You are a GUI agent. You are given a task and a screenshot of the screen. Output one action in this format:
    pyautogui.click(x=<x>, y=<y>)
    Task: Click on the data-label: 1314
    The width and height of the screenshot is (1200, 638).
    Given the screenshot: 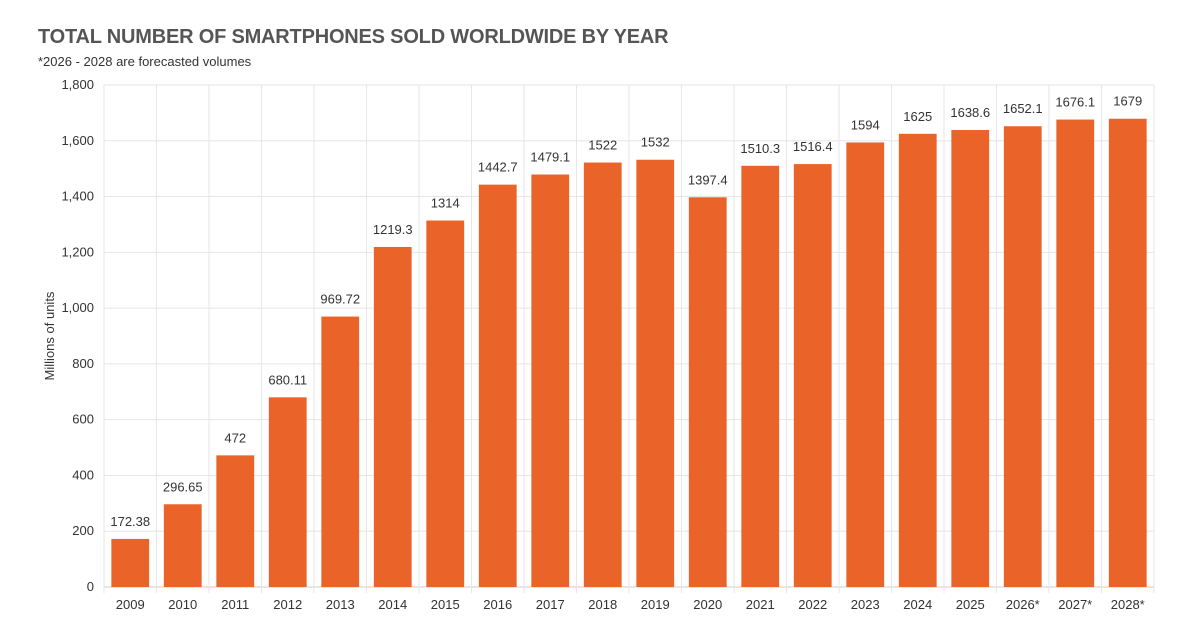 What is the action you would take?
    pyautogui.click(x=445, y=203)
    